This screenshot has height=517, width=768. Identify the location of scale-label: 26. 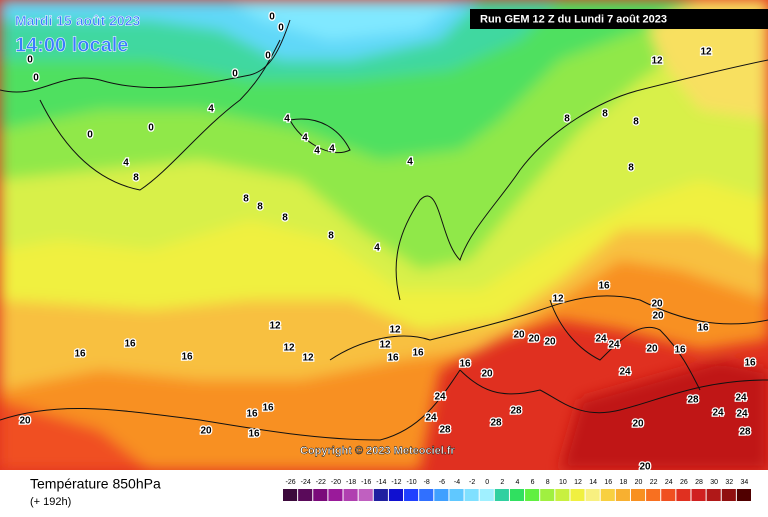
(684, 482).